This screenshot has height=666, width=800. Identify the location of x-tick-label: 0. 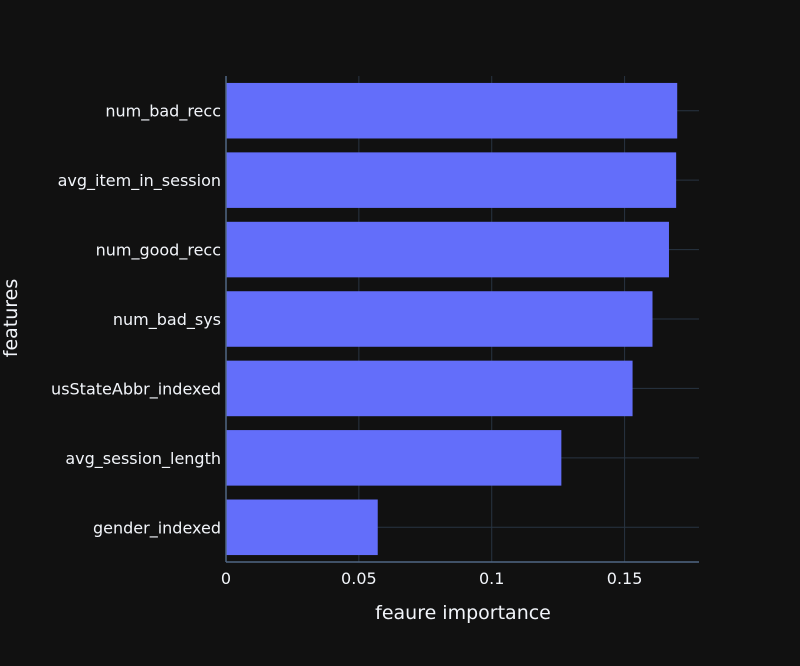
(226, 578).